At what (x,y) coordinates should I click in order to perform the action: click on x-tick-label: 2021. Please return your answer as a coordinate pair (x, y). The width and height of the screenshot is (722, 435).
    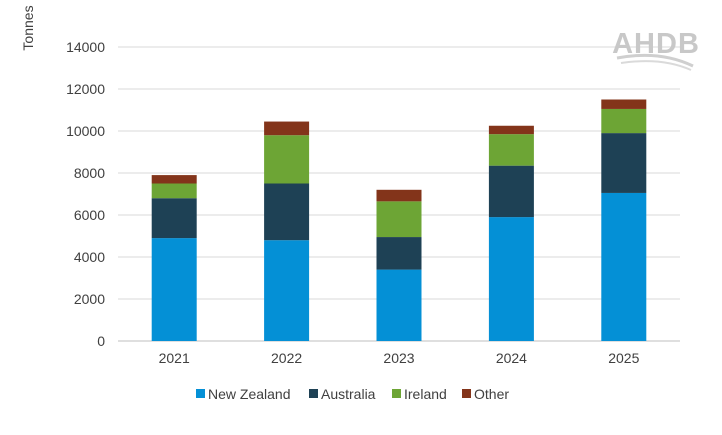
    Looking at the image, I should click on (174, 358).